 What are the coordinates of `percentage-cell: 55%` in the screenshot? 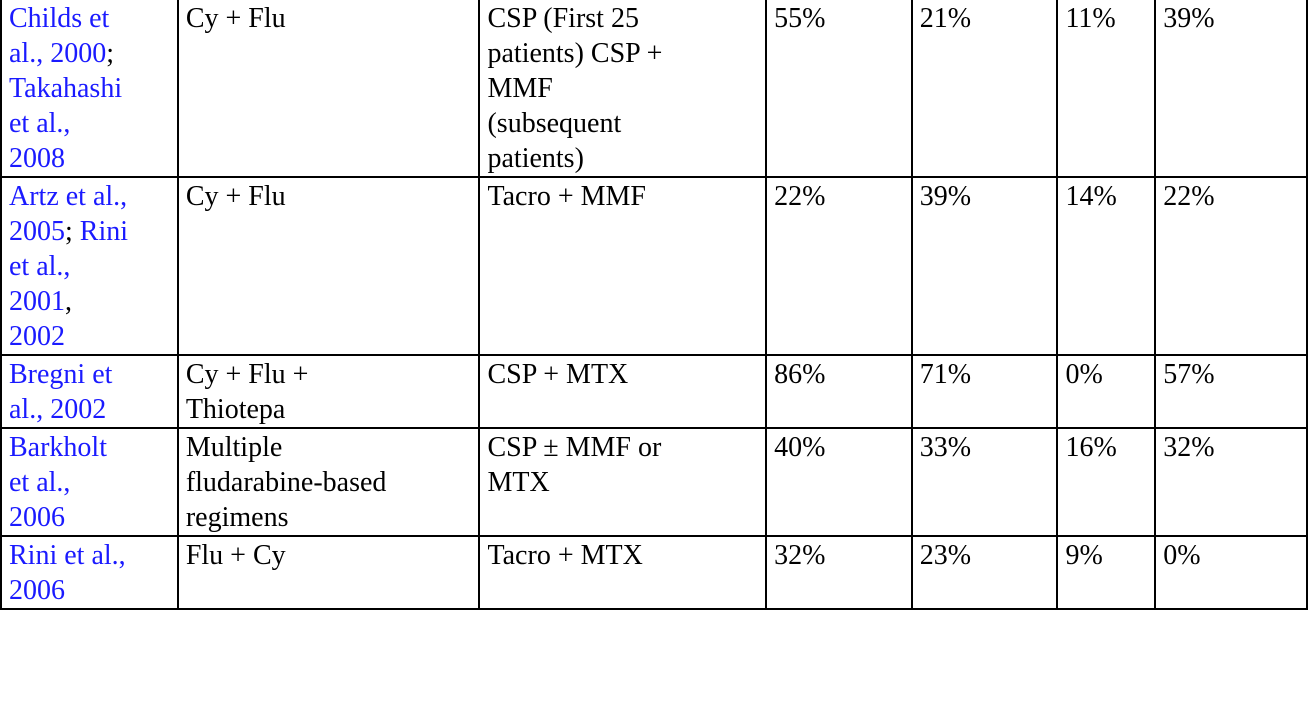 It's located at (839, 89).